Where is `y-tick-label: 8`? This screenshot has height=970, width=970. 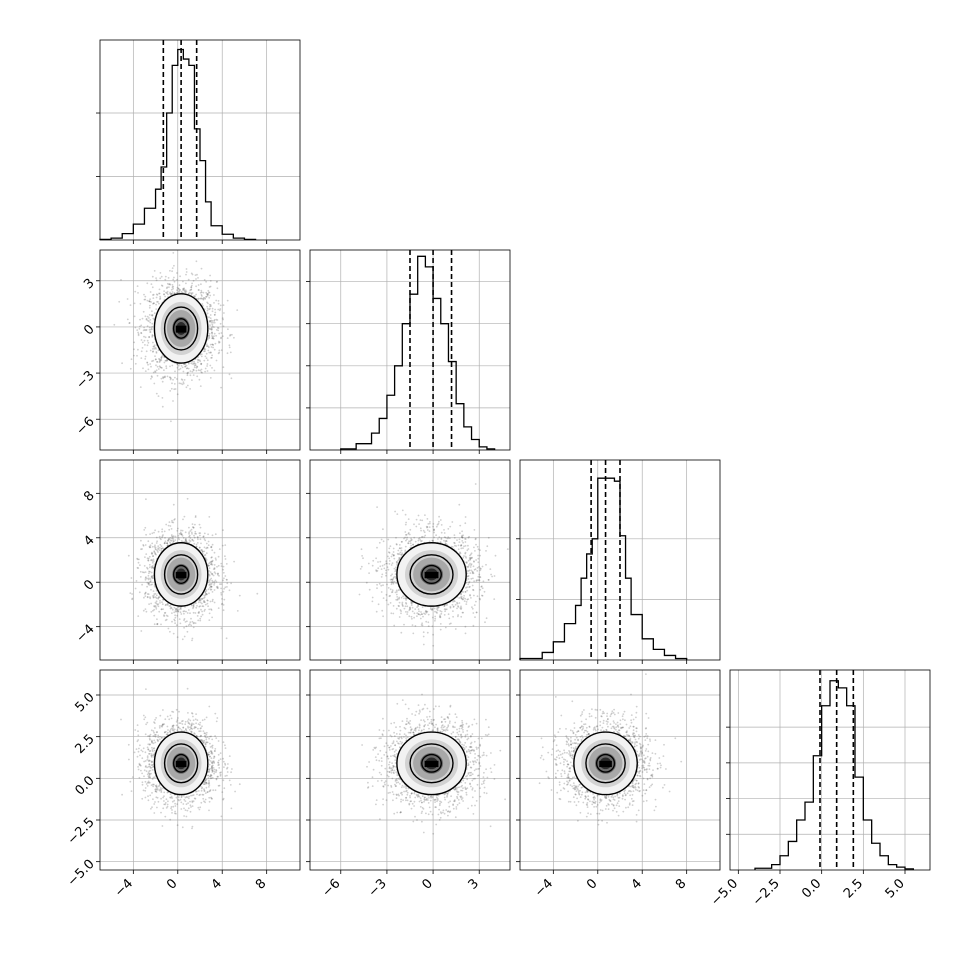 y-tick-label: 8 is located at coordinates (89, 496).